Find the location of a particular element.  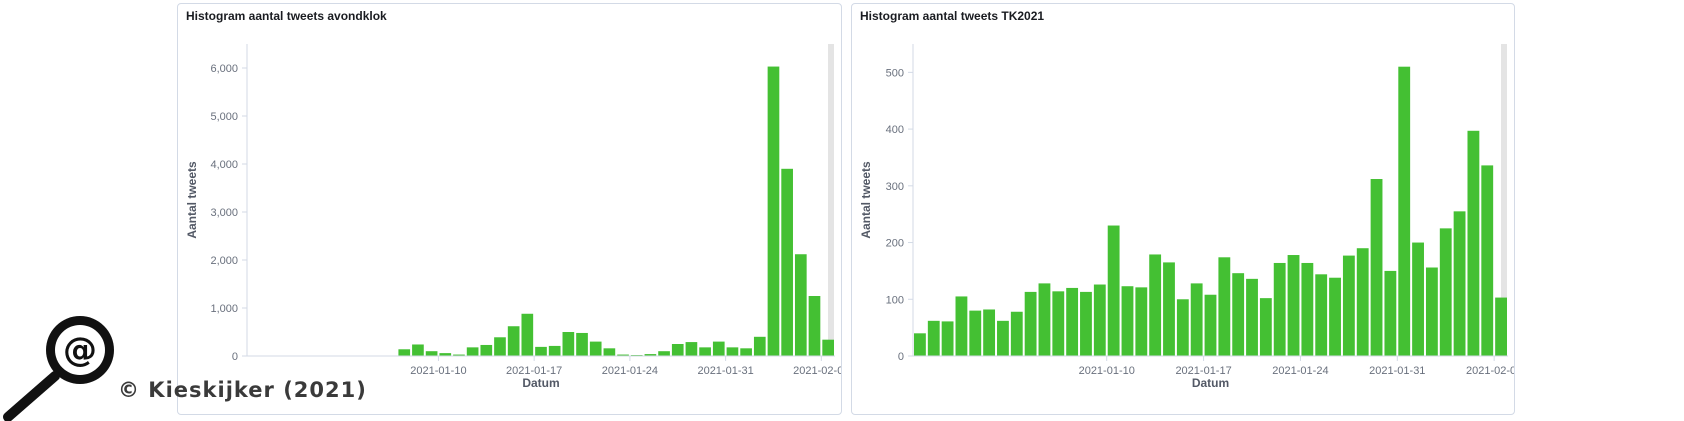

y-tick-label: 200 is located at coordinates (895, 244).